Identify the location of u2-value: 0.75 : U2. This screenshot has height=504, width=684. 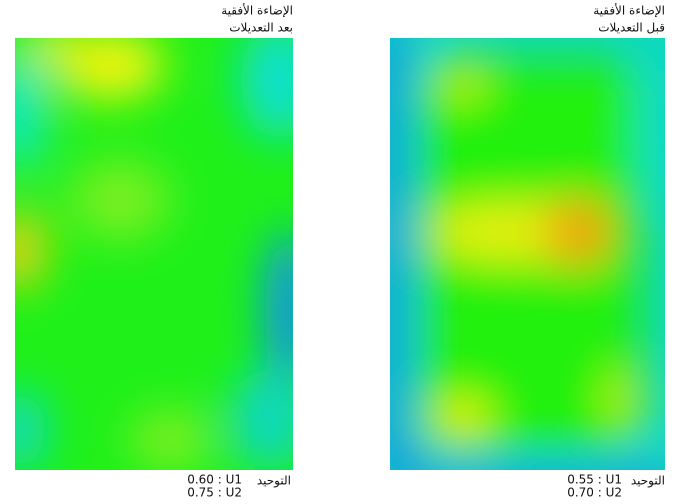
(214, 493).